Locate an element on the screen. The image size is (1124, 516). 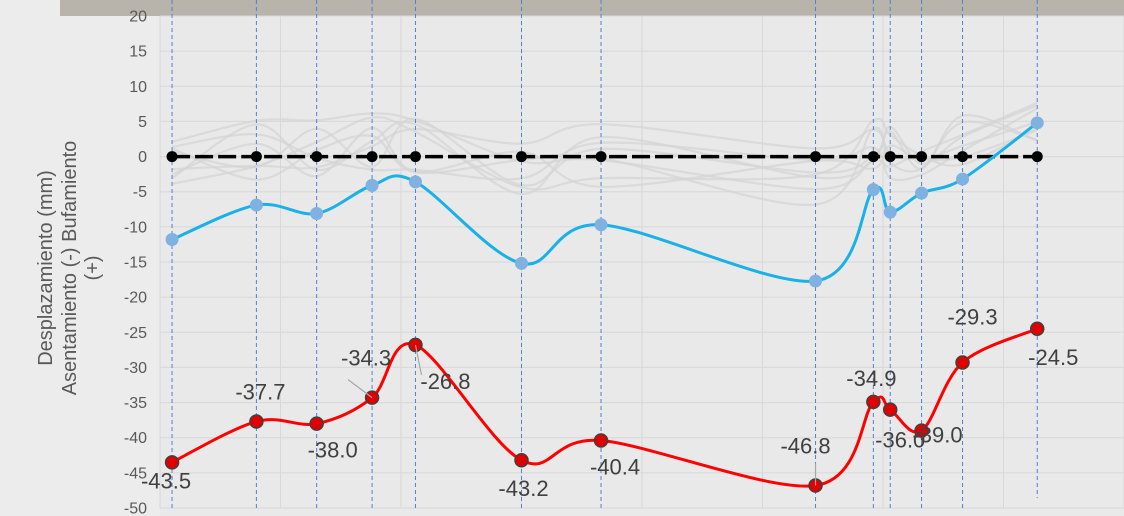
y-tick-label: -20 is located at coordinates (135, 298).